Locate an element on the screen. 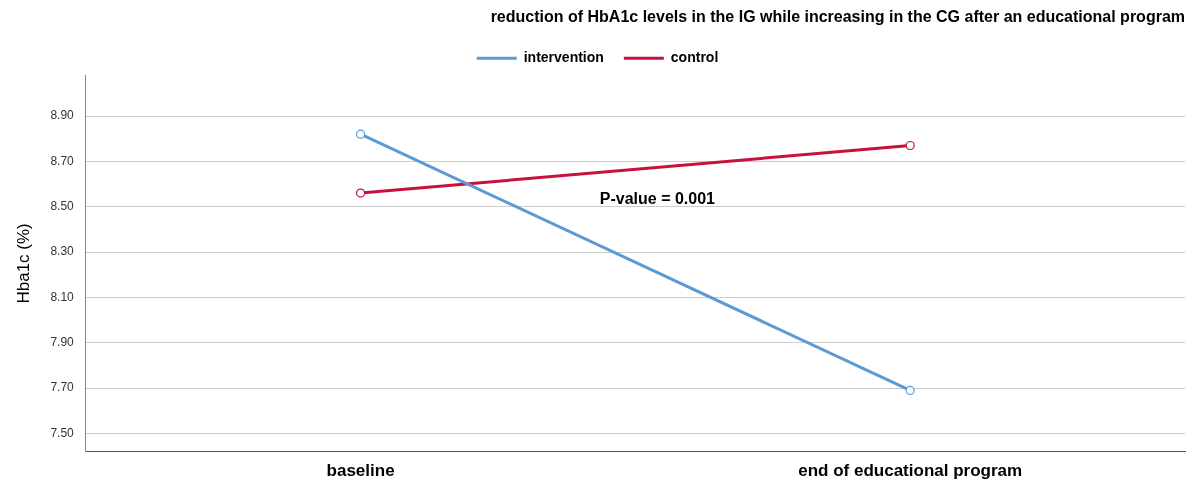 This screenshot has height=497, width=1200. y-tick-label: 8.50 is located at coordinates (62, 206).